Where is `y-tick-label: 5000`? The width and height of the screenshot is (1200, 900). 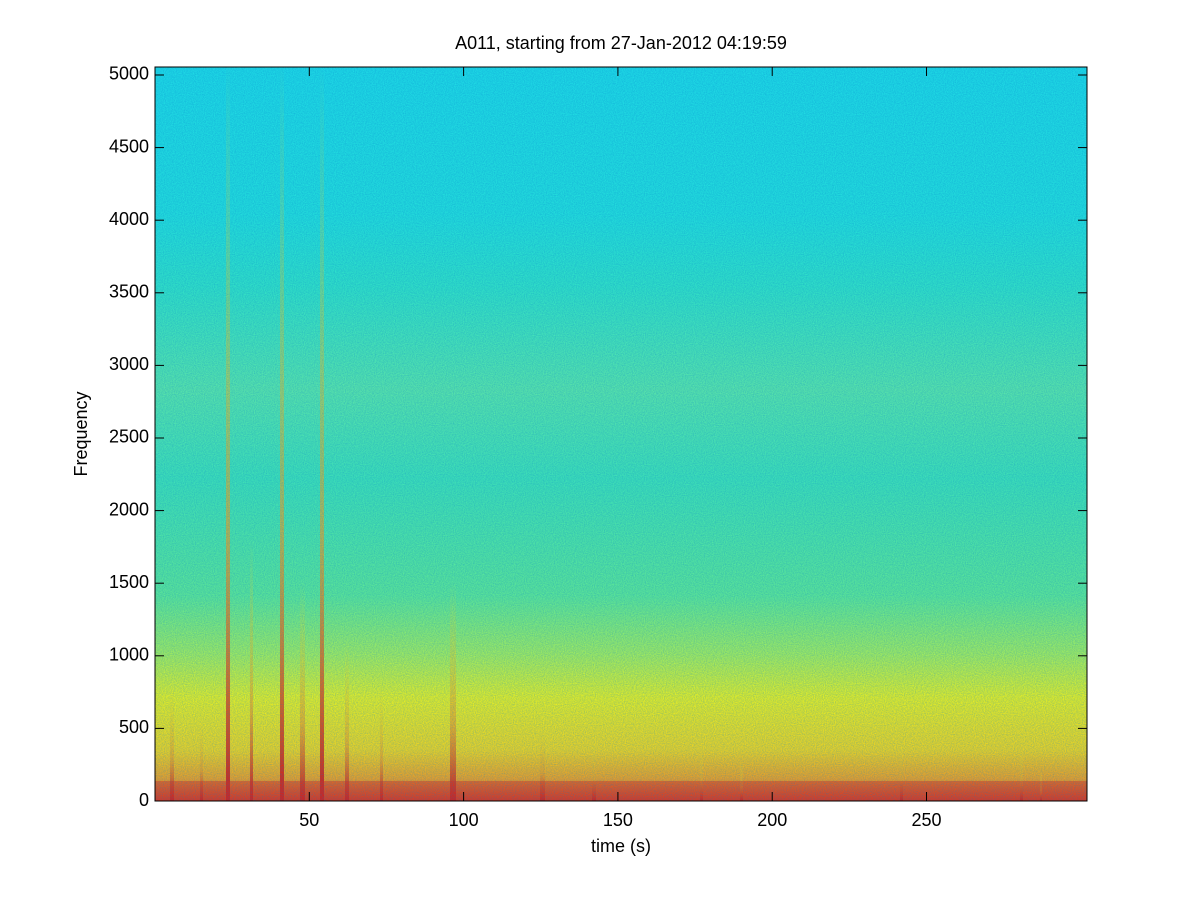
y-tick-label: 5000 is located at coordinates (129, 74).